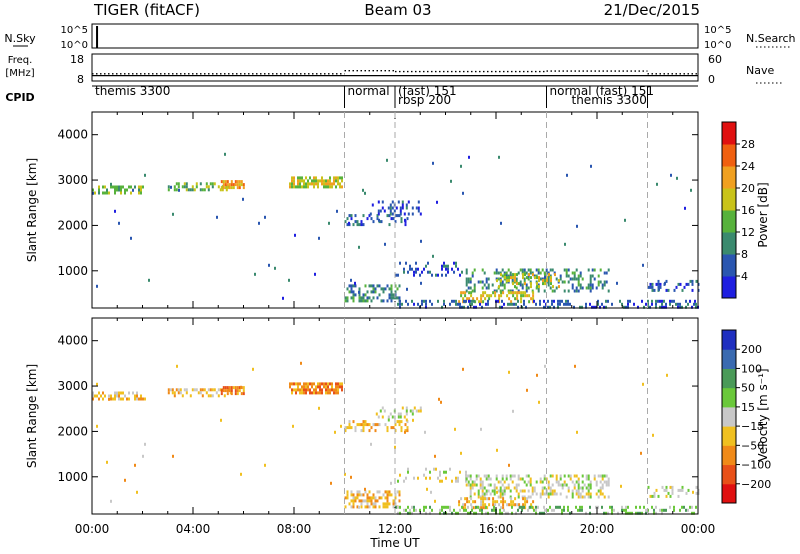  Describe the element at coordinates (397, 10) in the screenshot. I see `beam-title: Beam 03` at that location.